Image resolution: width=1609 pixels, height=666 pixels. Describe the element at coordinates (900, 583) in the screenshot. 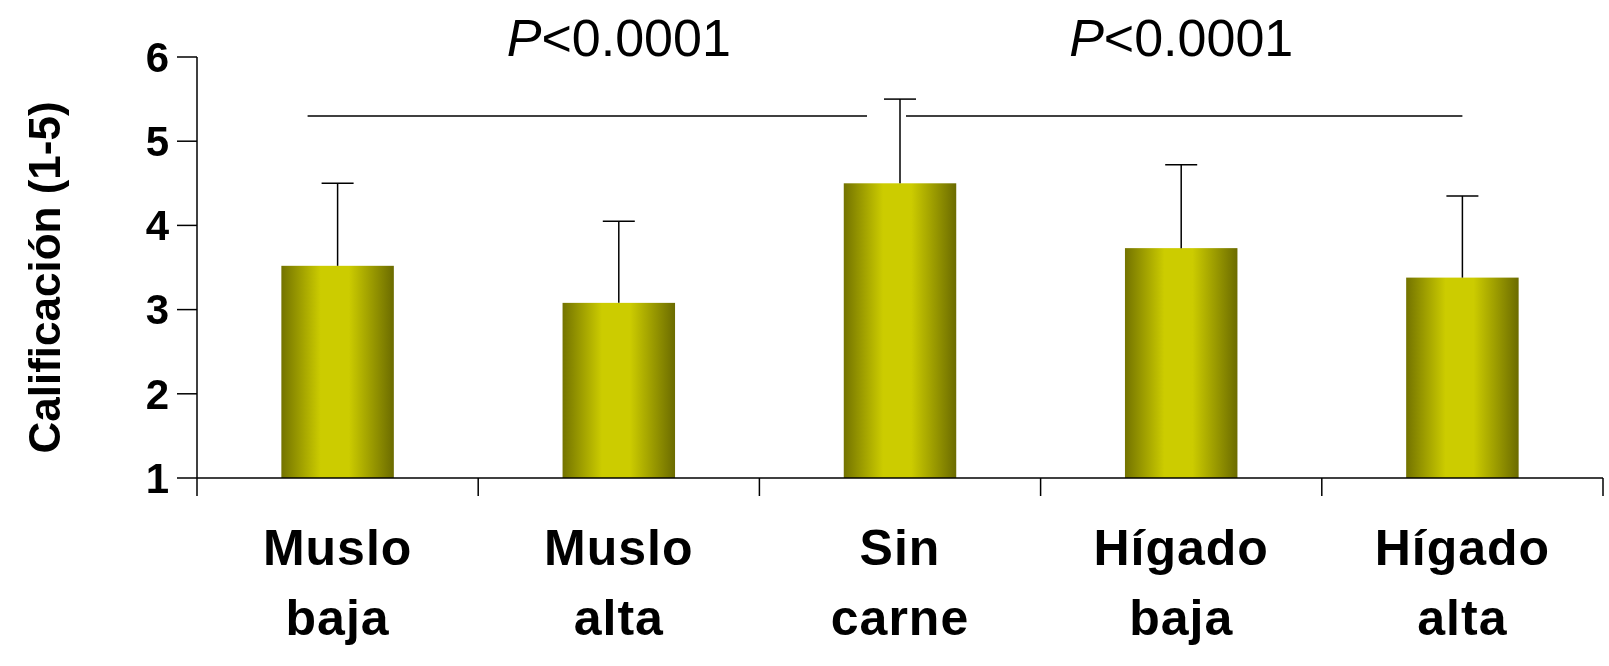

I see `x-tick-label: Sin carne` at that location.